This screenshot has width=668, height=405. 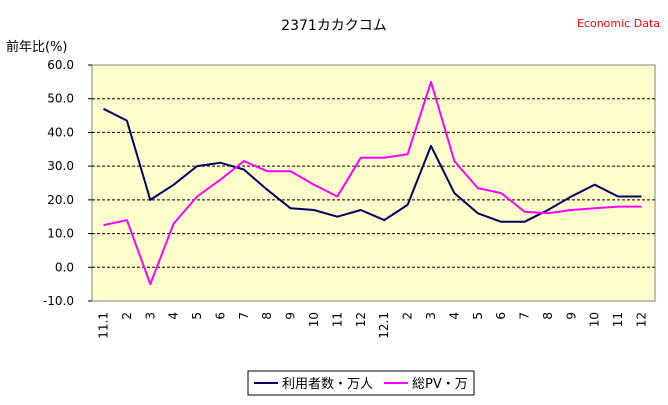 What do you see at coordinates (104, 325) in the screenshot?
I see `x-tick-label: 11.1` at bounding box center [104, 325].